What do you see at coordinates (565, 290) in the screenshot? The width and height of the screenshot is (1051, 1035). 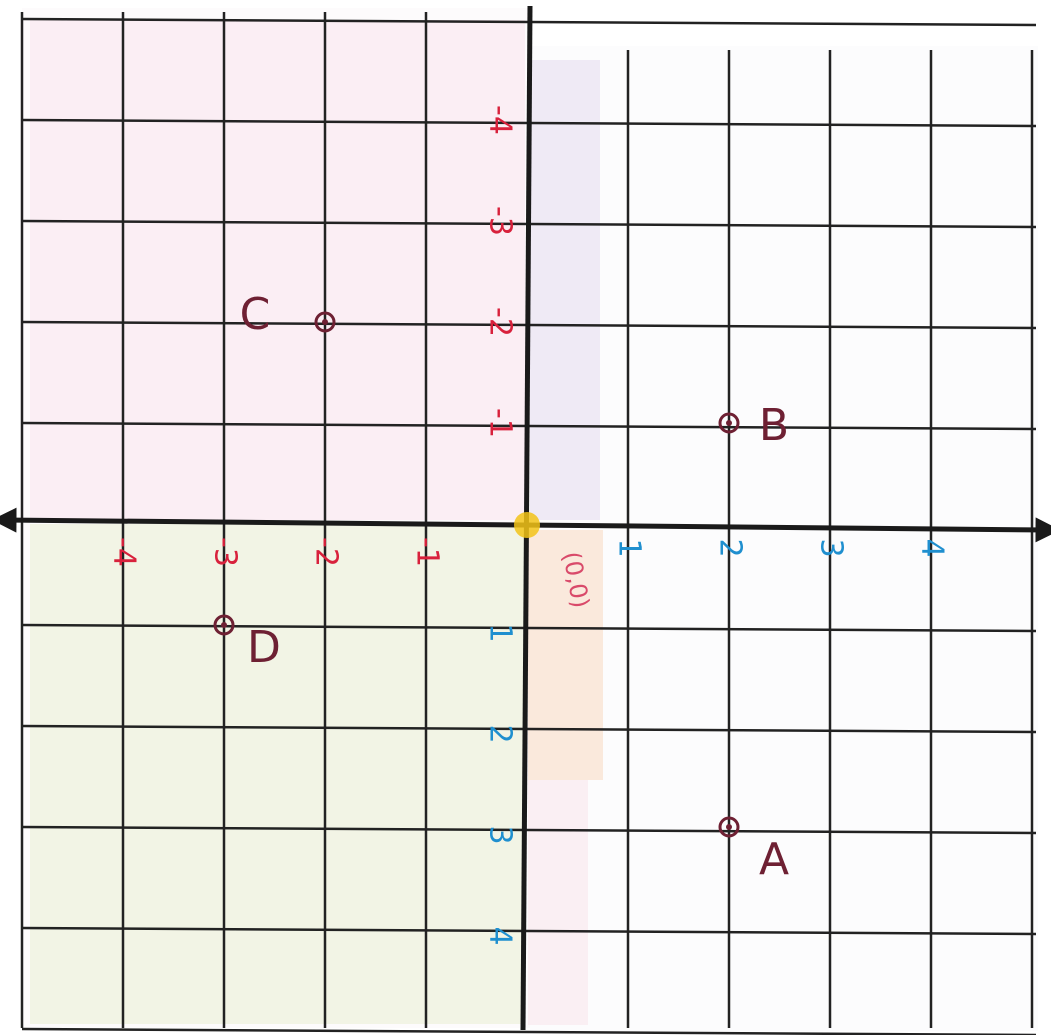 I see `shade-purple` at bounding box center [565, 290].